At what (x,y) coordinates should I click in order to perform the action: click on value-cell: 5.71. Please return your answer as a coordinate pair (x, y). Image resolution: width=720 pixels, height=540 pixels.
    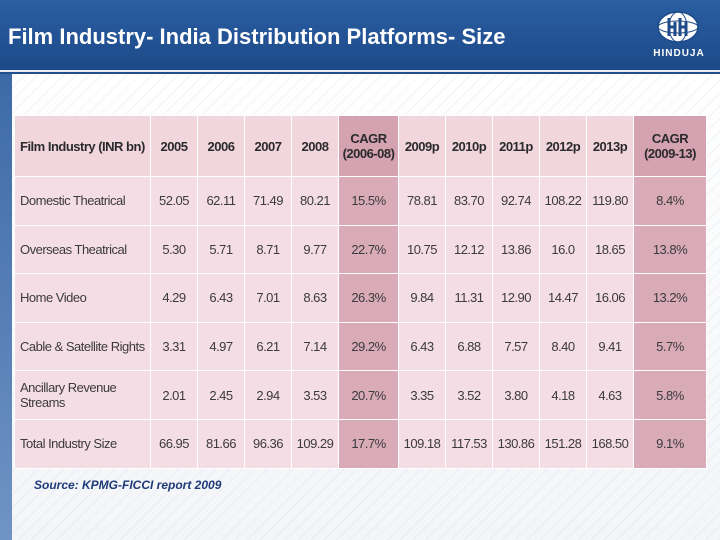
    Looking at the image, I should click on (221, 249).